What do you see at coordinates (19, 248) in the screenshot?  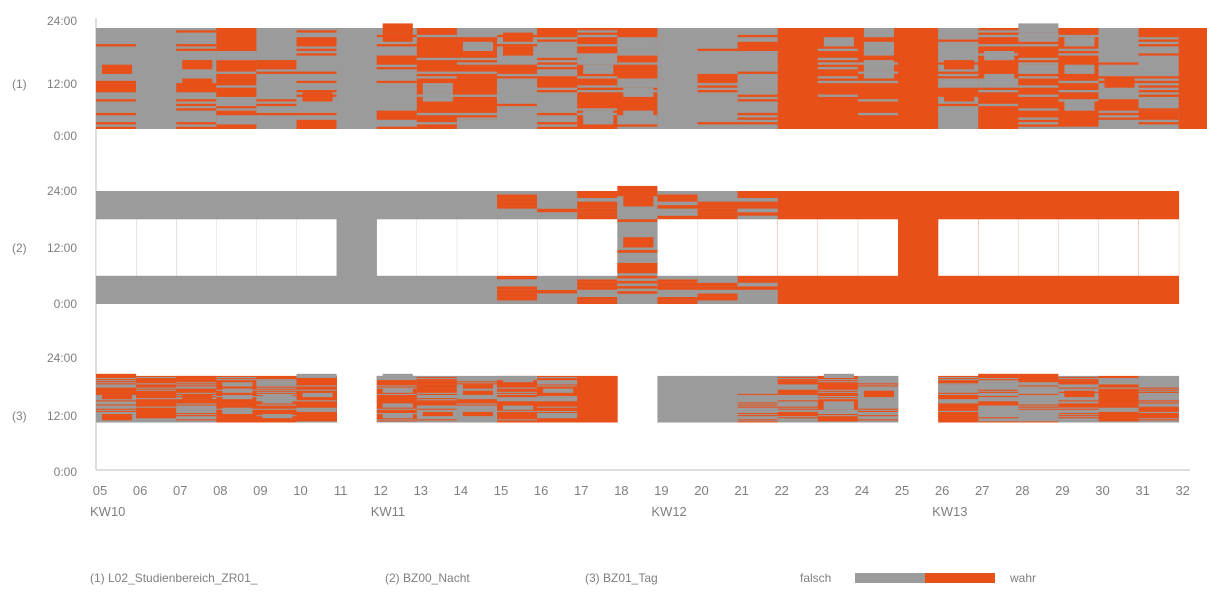 I see `panel-label: (2)` at bounding box center [19, 248].